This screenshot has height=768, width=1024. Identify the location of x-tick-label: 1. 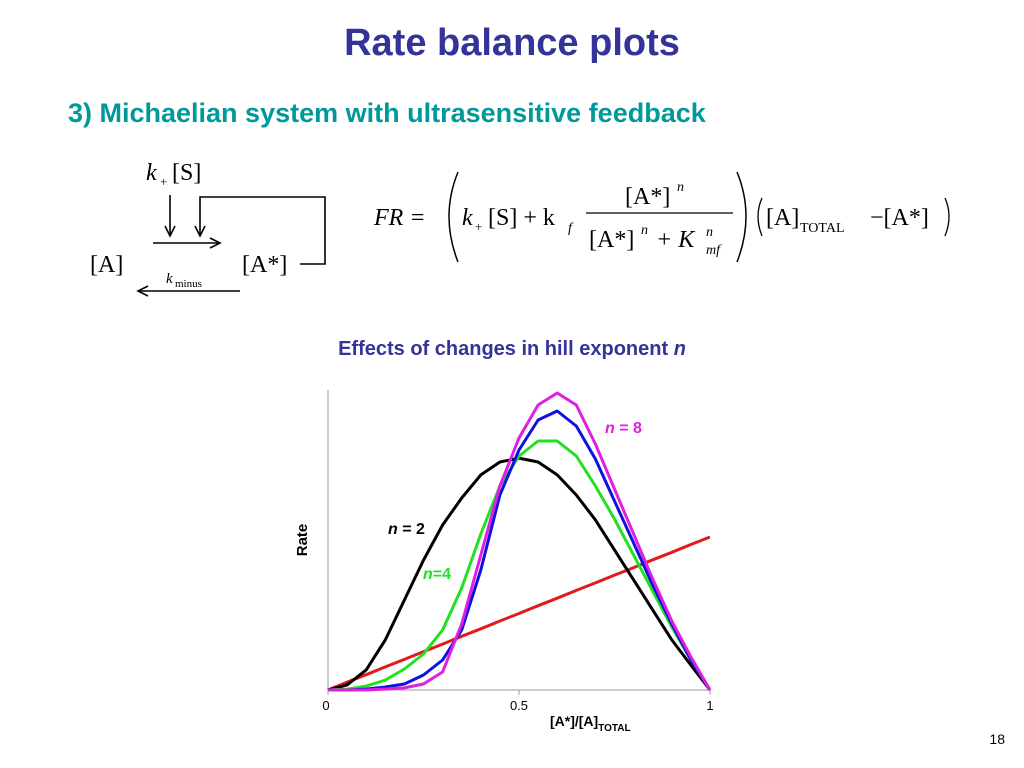
(709, 705).